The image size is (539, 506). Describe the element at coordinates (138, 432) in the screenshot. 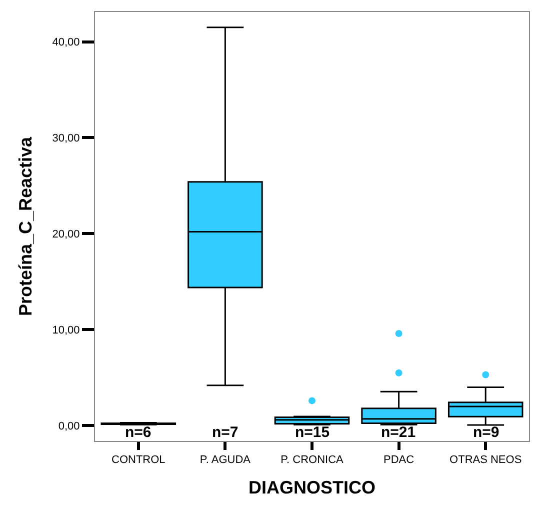

I see `annotation: n=6` at that location.